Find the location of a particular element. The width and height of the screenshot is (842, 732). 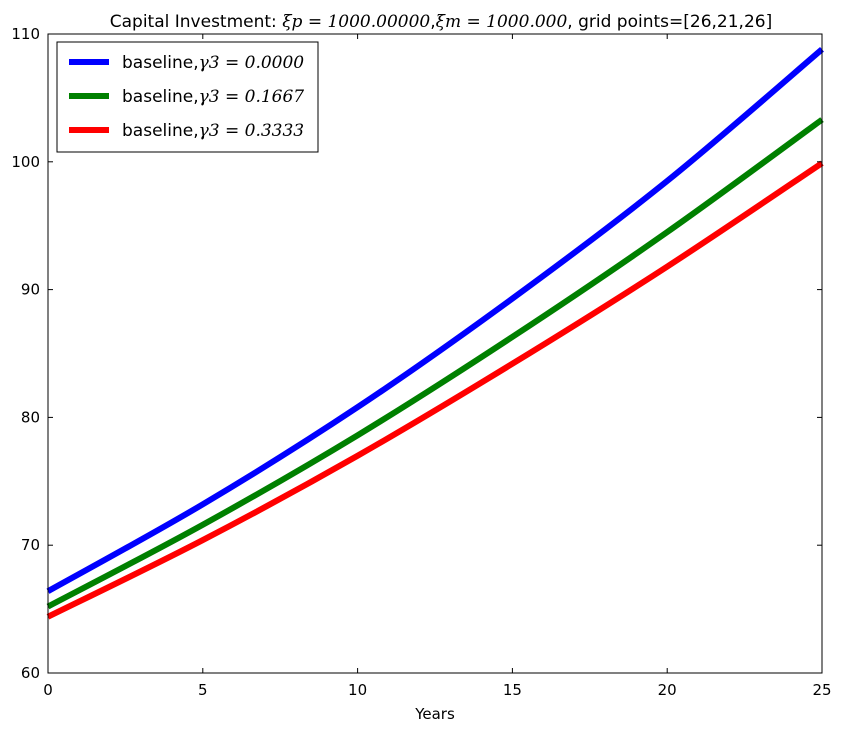

x-axis-label: Years is located at coordinates (434, 714).